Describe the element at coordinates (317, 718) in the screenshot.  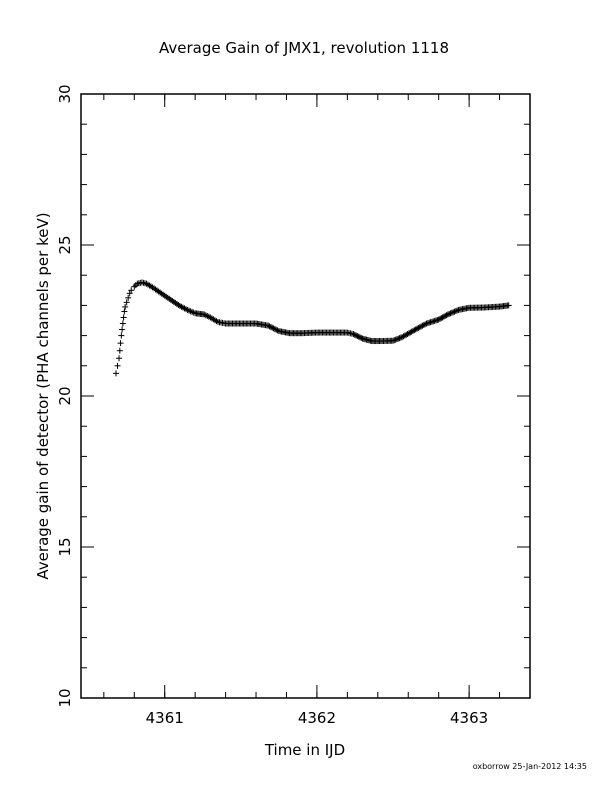
I see `x-tick-label: 4362` at that location.